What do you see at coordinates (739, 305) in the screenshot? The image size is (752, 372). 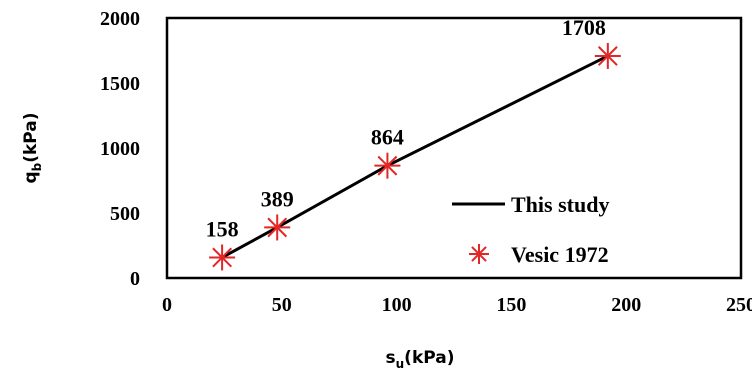 I see `x-tick-label: 250` at bounding box center [739, 305].